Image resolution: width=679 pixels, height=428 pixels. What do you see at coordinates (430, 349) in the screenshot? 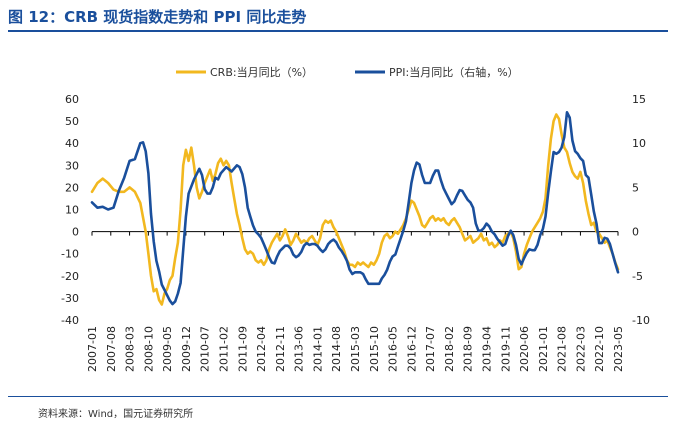
I see `x-tick-label: 2017-07` at bounding box center [430, 349].